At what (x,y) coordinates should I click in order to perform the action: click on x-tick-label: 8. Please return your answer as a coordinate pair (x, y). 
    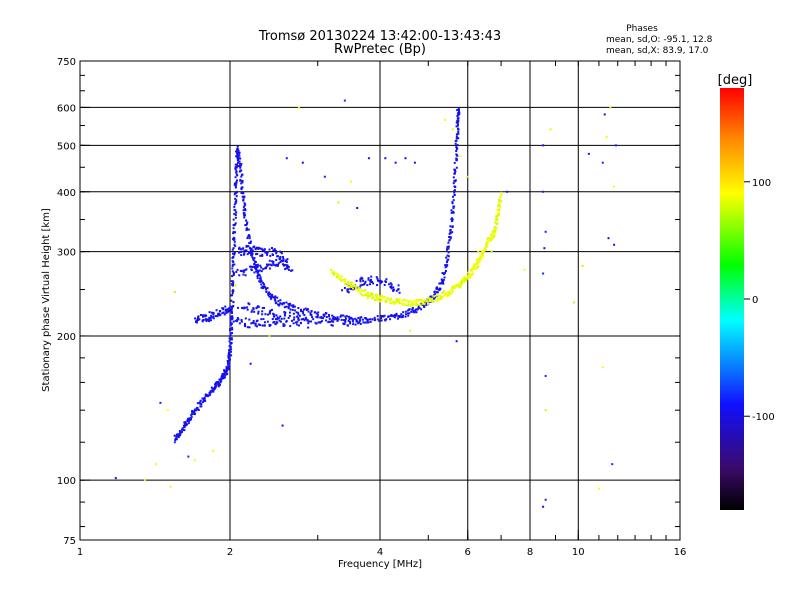
    Looking at the image, I should click on (530, 552).